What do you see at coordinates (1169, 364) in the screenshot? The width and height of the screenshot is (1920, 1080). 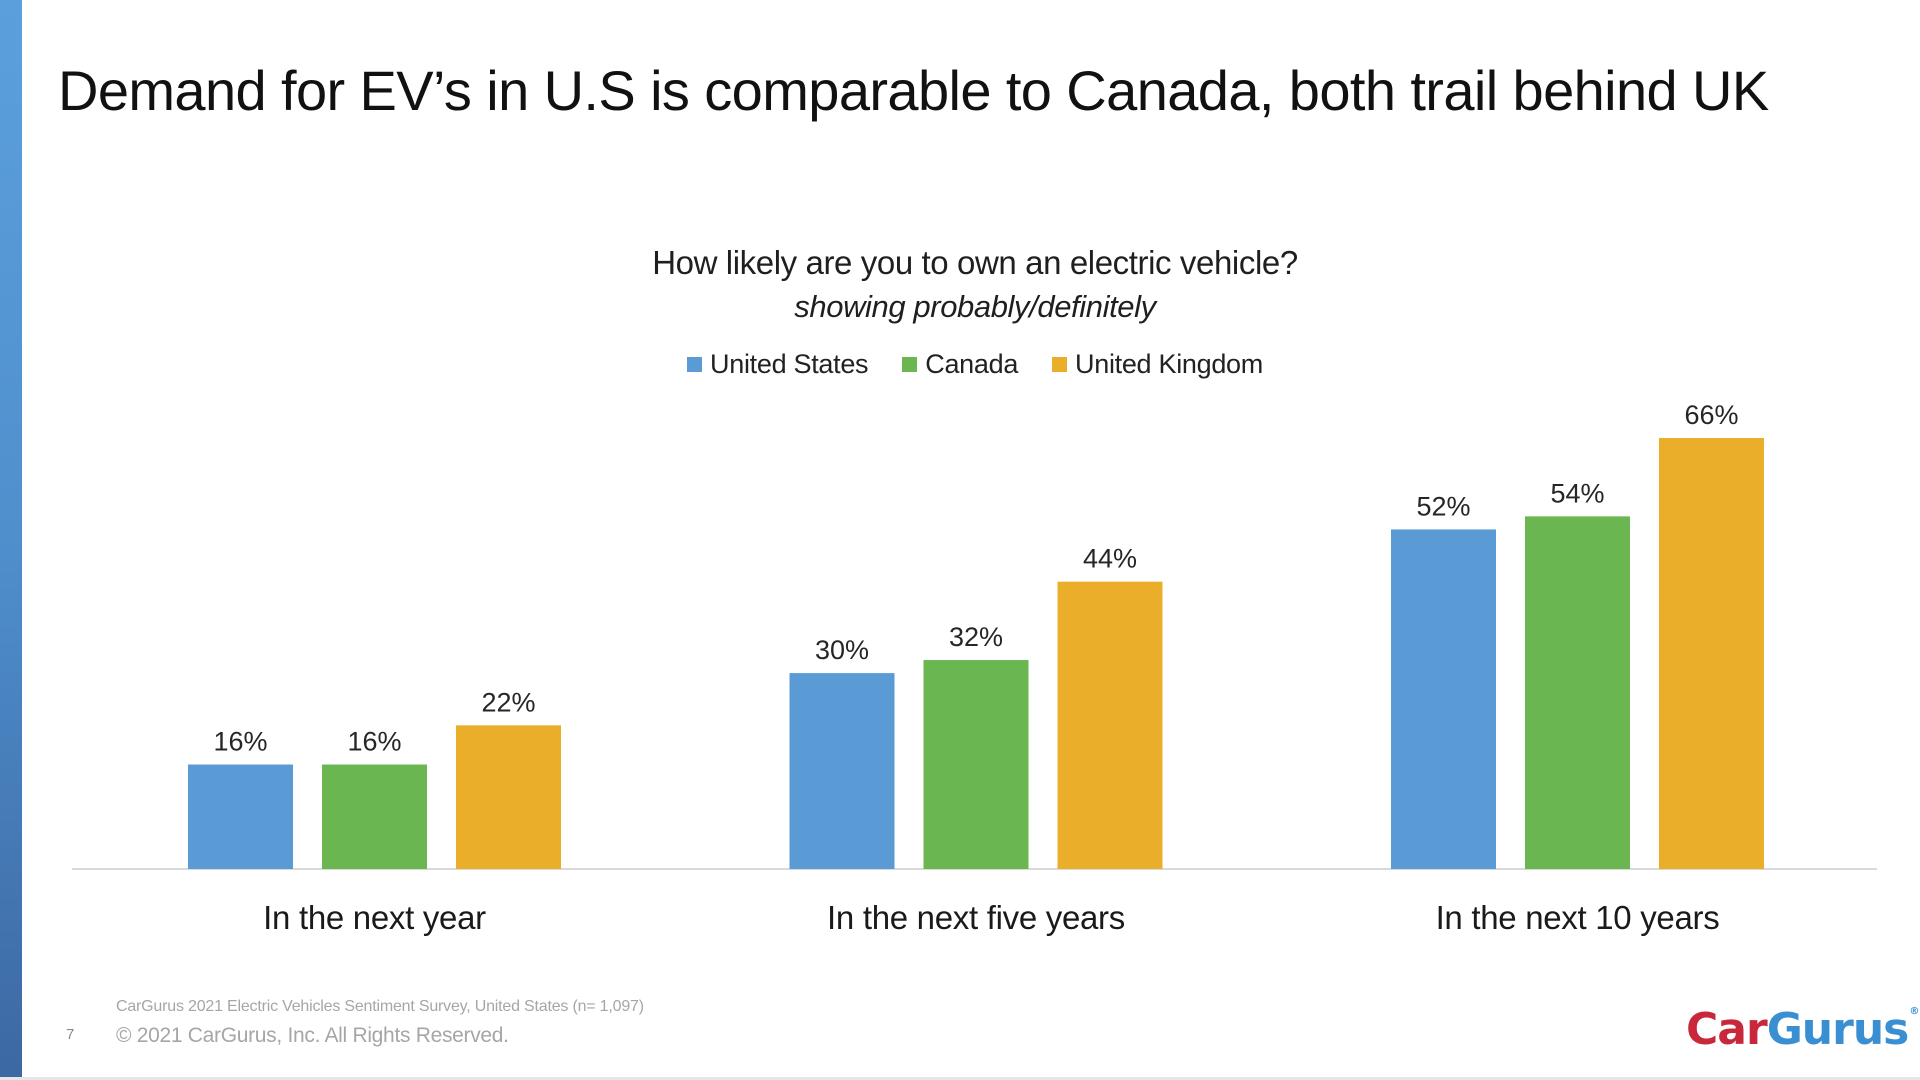 I see `legend-label: United Kingdom` at bounding box center [1169, 364].